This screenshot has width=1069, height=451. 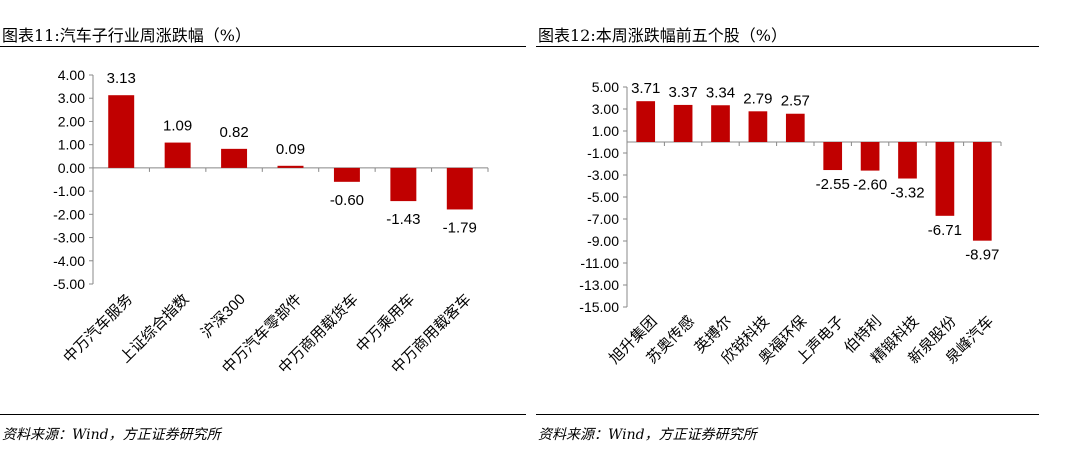 What do you see at coordinates (645, 88) in the screenshot?
I see `data-label: 3.71` at bounding box center [645, 88].